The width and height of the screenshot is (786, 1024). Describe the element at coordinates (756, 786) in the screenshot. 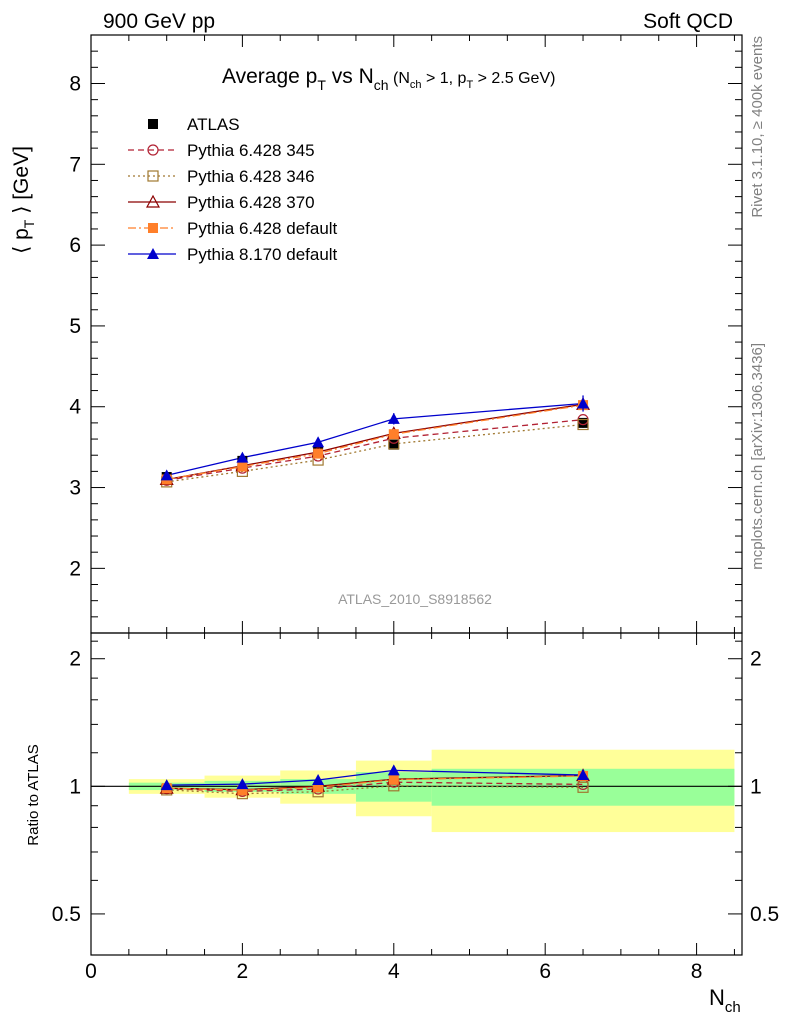

I see `ratio-y-tick-label-right: 1` at that location.